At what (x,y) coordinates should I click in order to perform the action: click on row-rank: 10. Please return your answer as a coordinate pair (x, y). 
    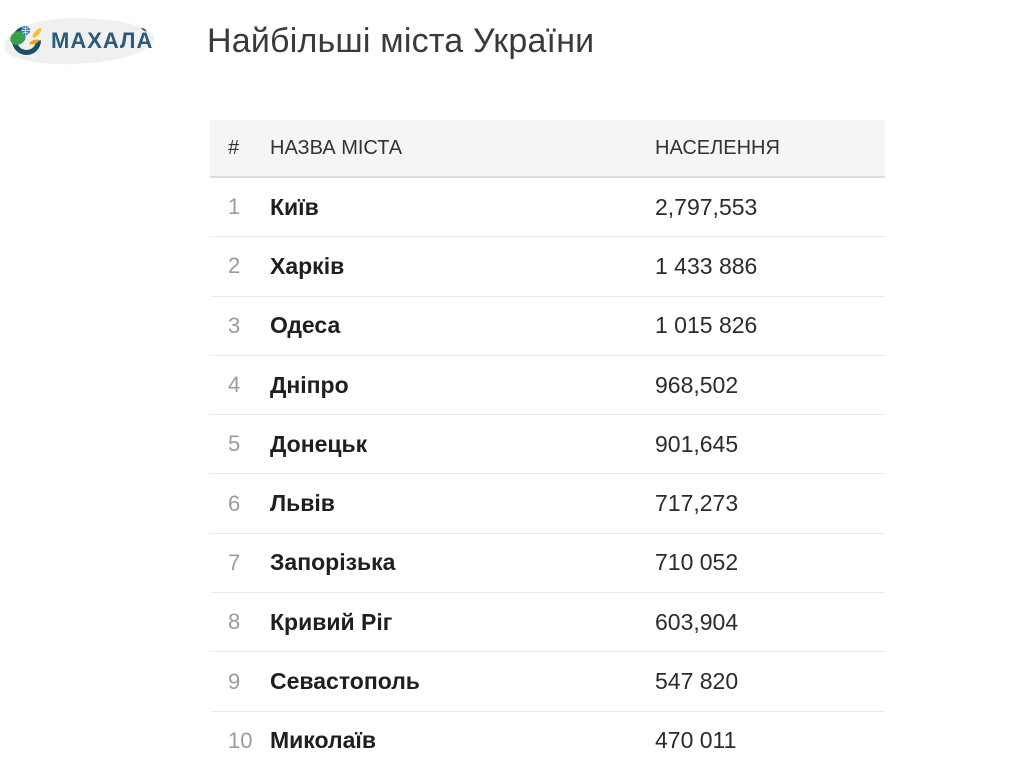
    Looking at the image, I should click on (240, 740).